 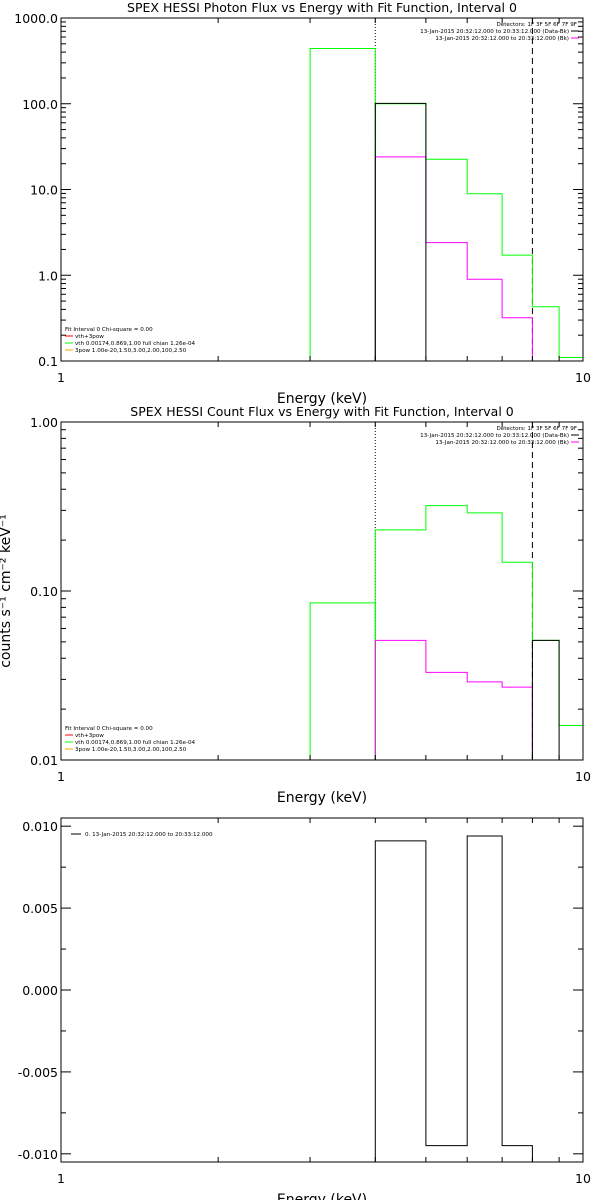 What do you see at coordinates (44, 591) in the screenshot?
I see `y-tick-label: 0.10` at bounding box center [44, 591].